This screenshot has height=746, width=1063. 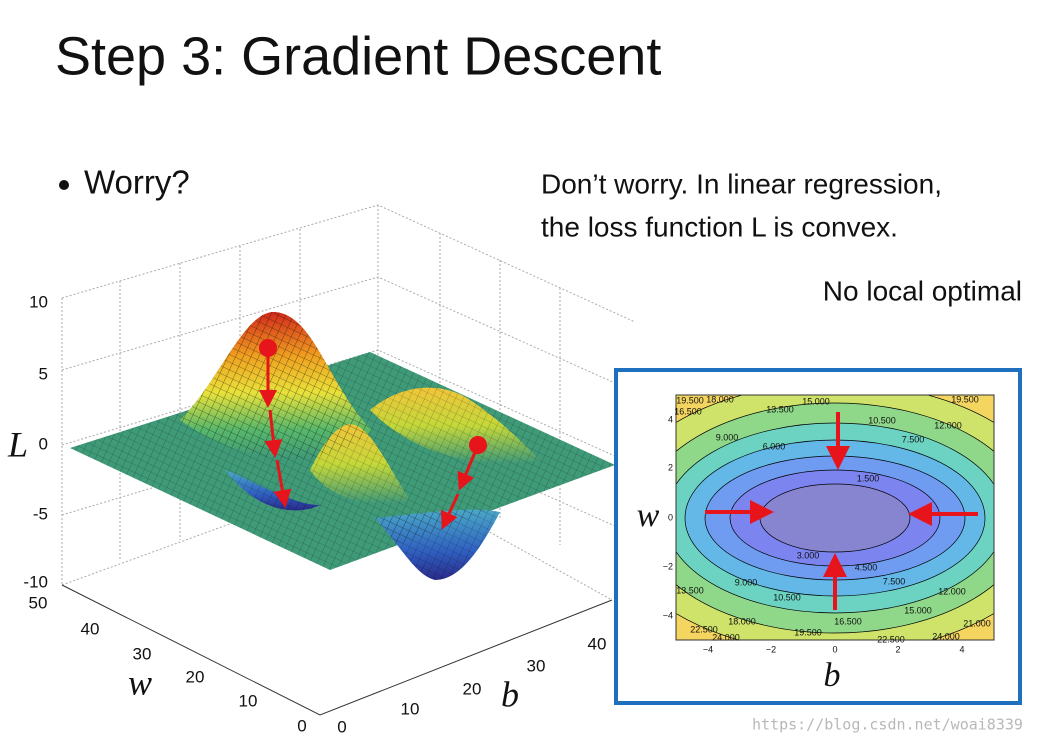 I want to click on slide-title: Step 3: Gradient Descent, so click(x=358, y=56).